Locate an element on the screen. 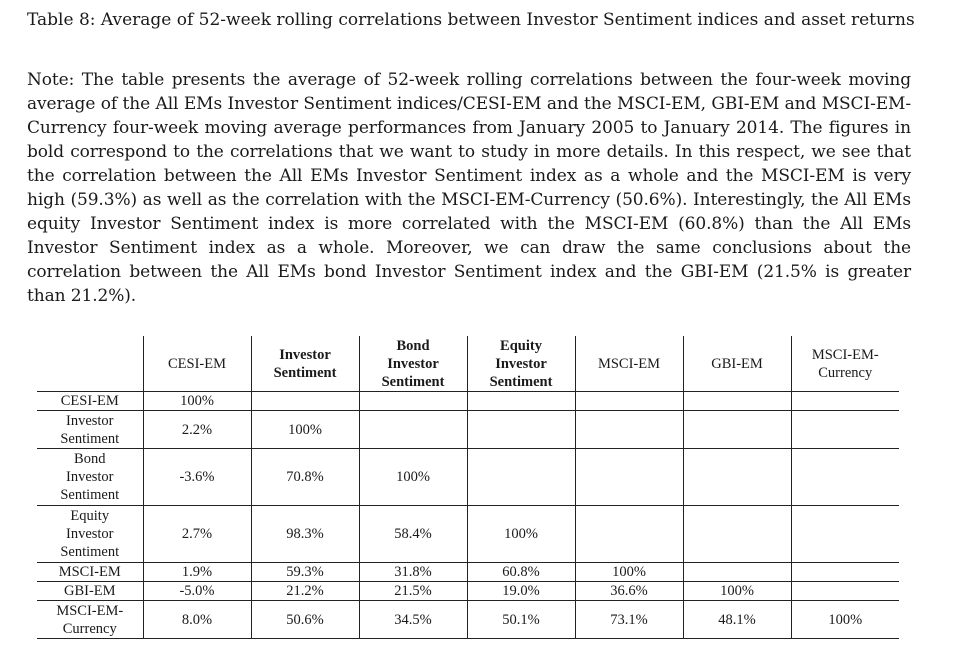  column-header-line: Equity is located at coordinates (521, 345).